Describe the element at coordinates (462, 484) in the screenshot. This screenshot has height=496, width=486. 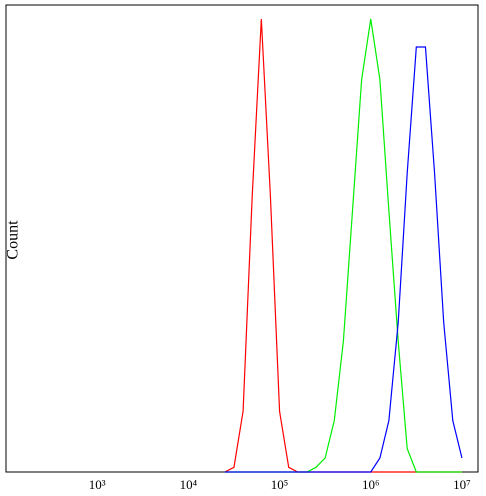
I see `x-tick-label: 10⁷` at that location.